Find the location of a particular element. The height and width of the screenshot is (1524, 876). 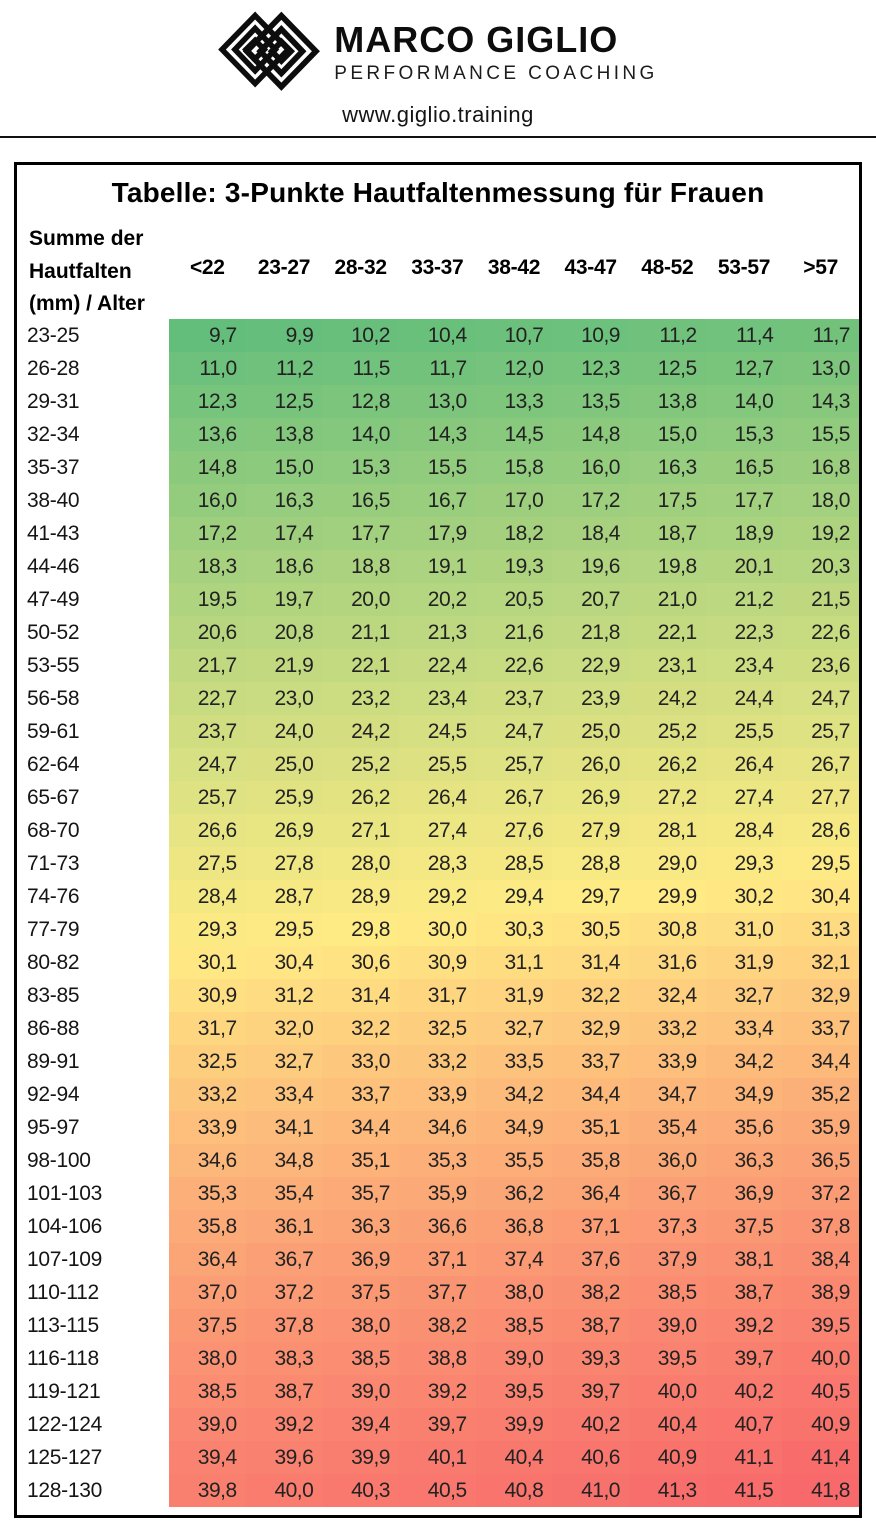

value-cell: 40,5 is located at coordinates (437, 1490).